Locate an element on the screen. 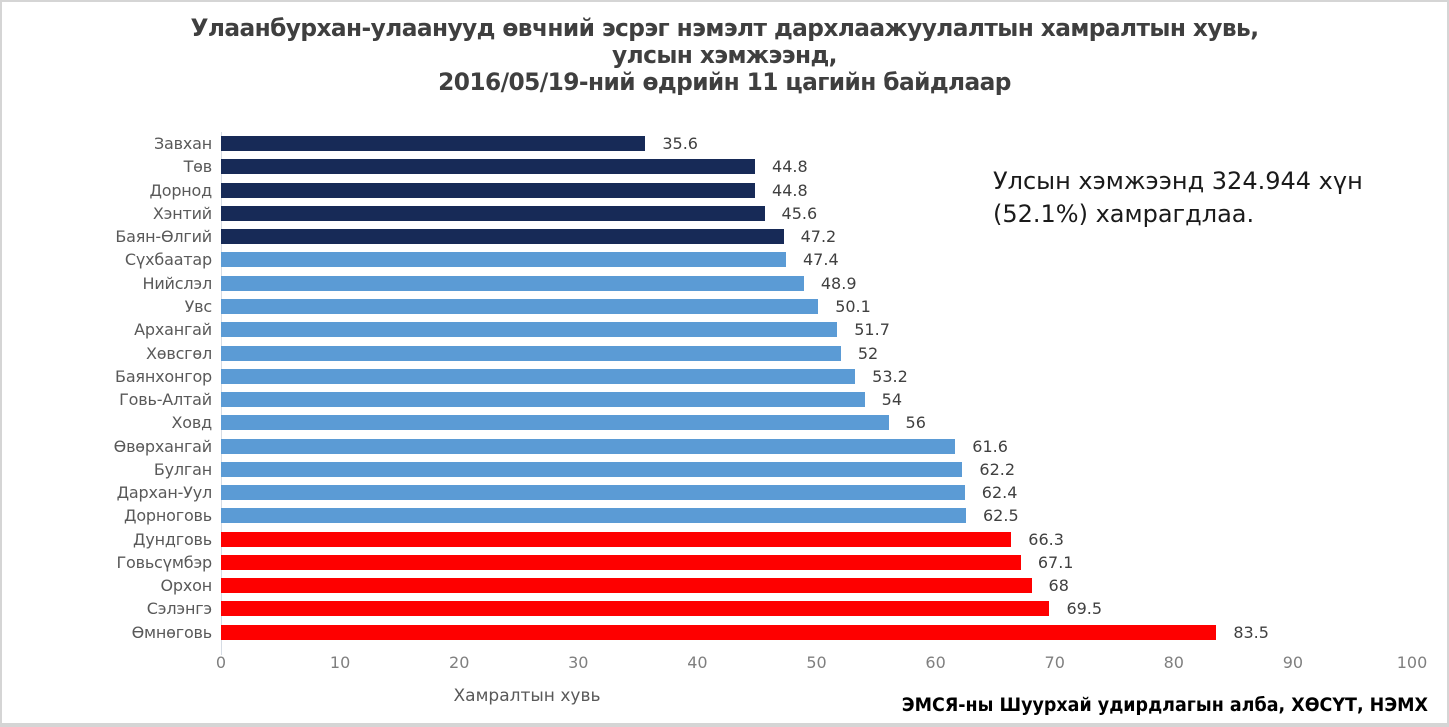  bar-row: Орхон 68 is located at coordinates (707, 585).